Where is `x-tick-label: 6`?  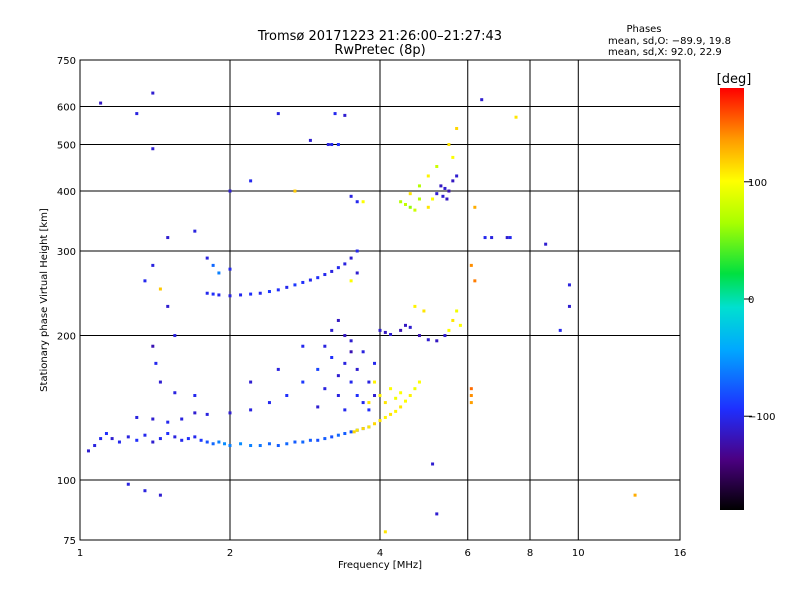
x-tick-label: 6 is located at coordinates (468, 553).